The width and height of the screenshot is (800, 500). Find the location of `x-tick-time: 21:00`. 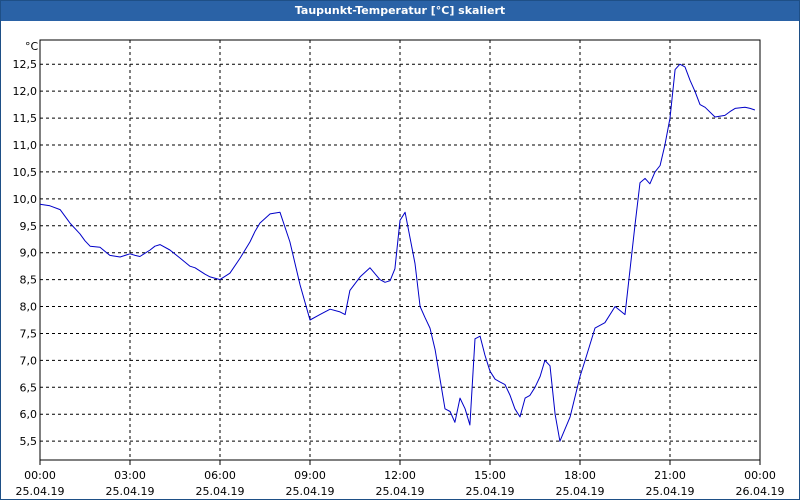

x-tick-time: 21:00 is located at coordinates (670, 475).